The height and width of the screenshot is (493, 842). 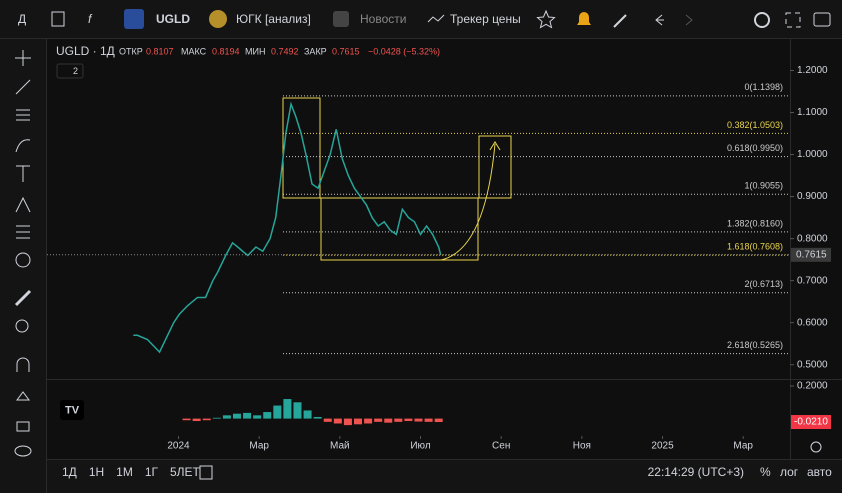 What do you see at coordinates (620, 21) in the screenshot?
I see `draw-button` at bounding box center [620, 21].